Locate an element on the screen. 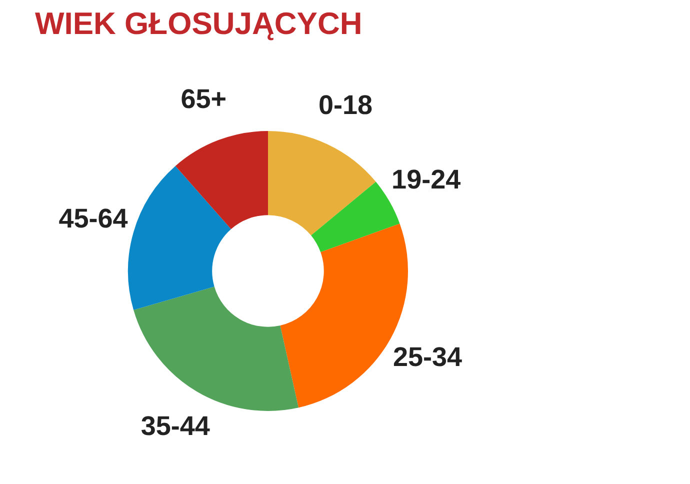  slice-label: 25-34 is located at coordinates (427, 357).